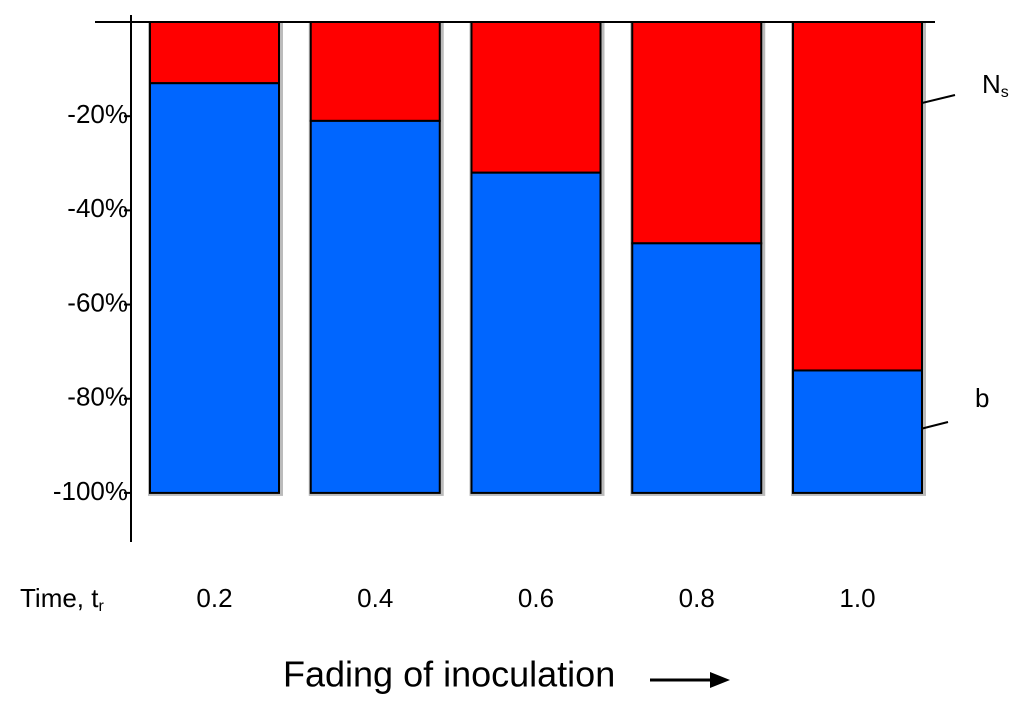  What do you see at coordinates (536, 598) in the screenshot?
I see `x-tick-label: 0.6` at bounding box center [536, 598].